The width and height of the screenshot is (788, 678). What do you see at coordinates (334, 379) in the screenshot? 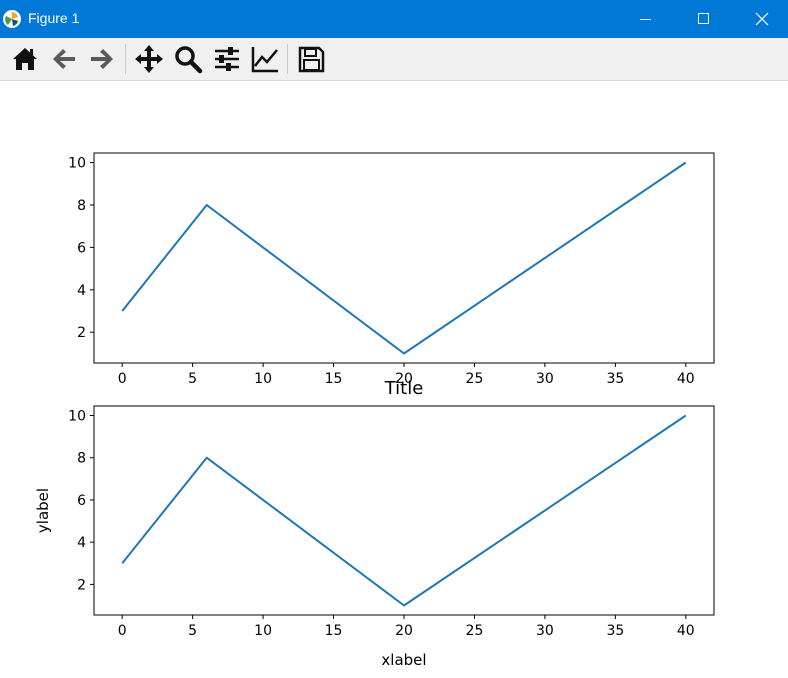
I see `chart-1-x-tick-label: 15` at bounding box center [334, 379].